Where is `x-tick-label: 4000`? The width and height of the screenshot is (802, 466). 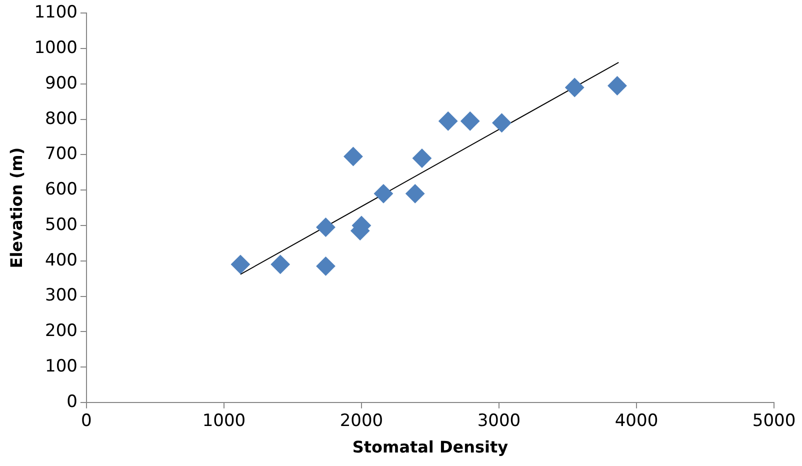 x-tick-label: 4000 is located at coordinates (636, 421).